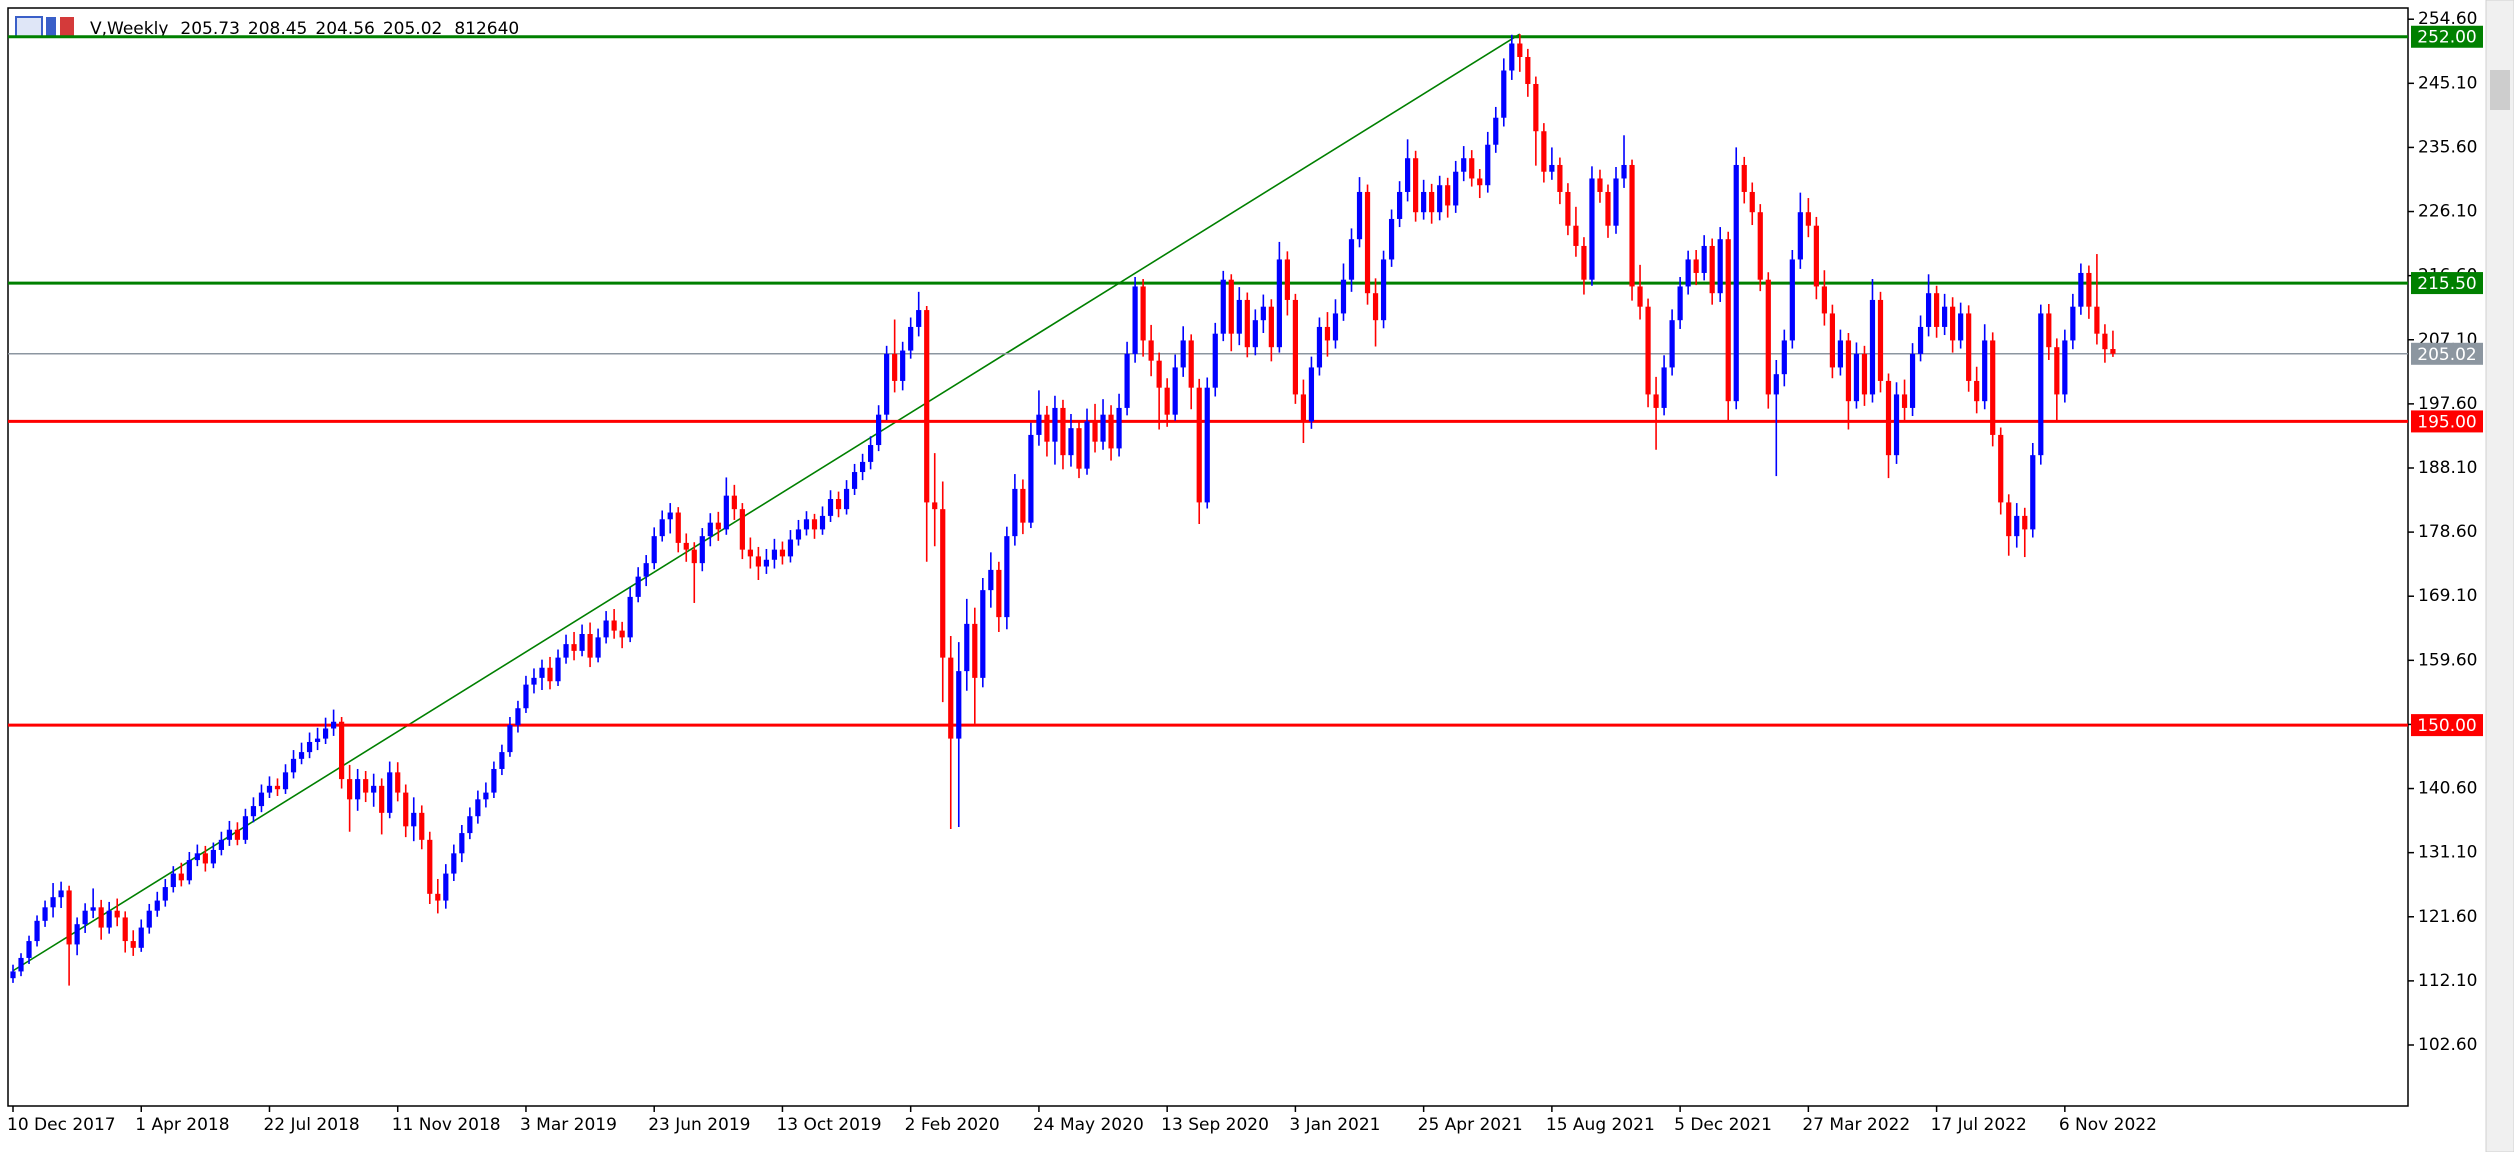  I want to click on x-tick-label: 5 Dec 2021, so click(1723, 1125).